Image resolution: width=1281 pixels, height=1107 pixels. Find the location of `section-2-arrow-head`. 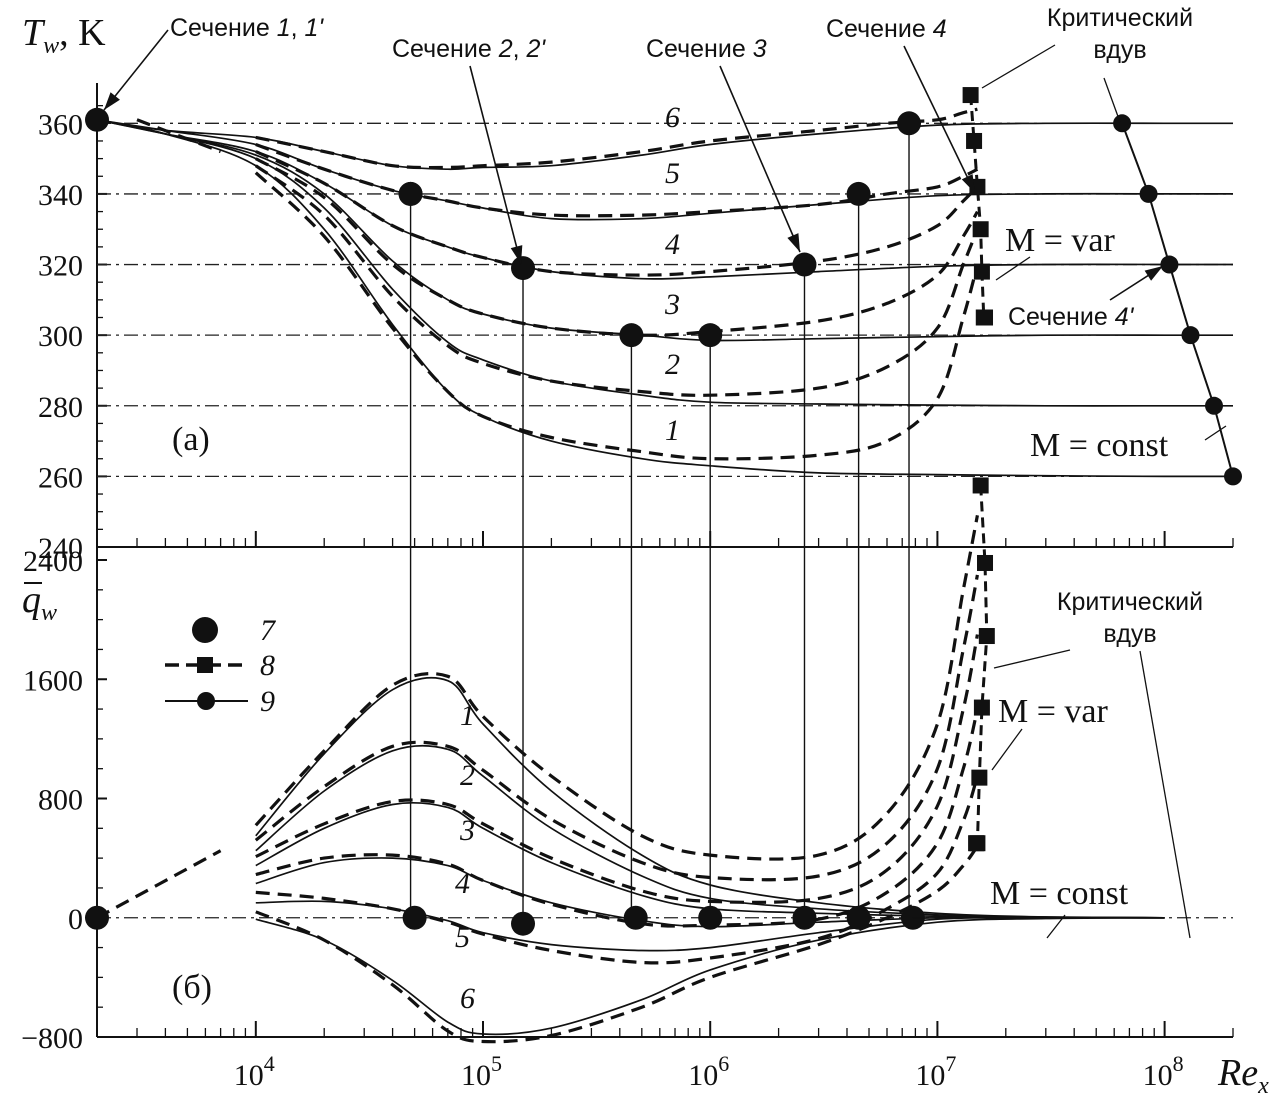

section-2-arrow-head is located at coordinates (516, 254).